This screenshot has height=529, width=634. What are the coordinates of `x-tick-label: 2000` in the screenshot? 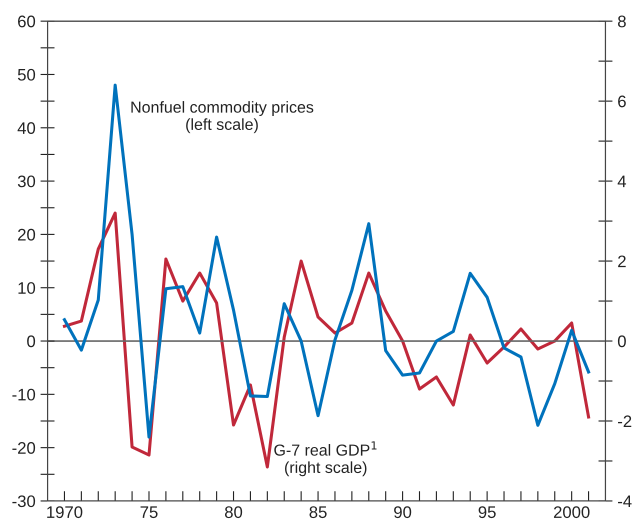 It's located at (572, 512).